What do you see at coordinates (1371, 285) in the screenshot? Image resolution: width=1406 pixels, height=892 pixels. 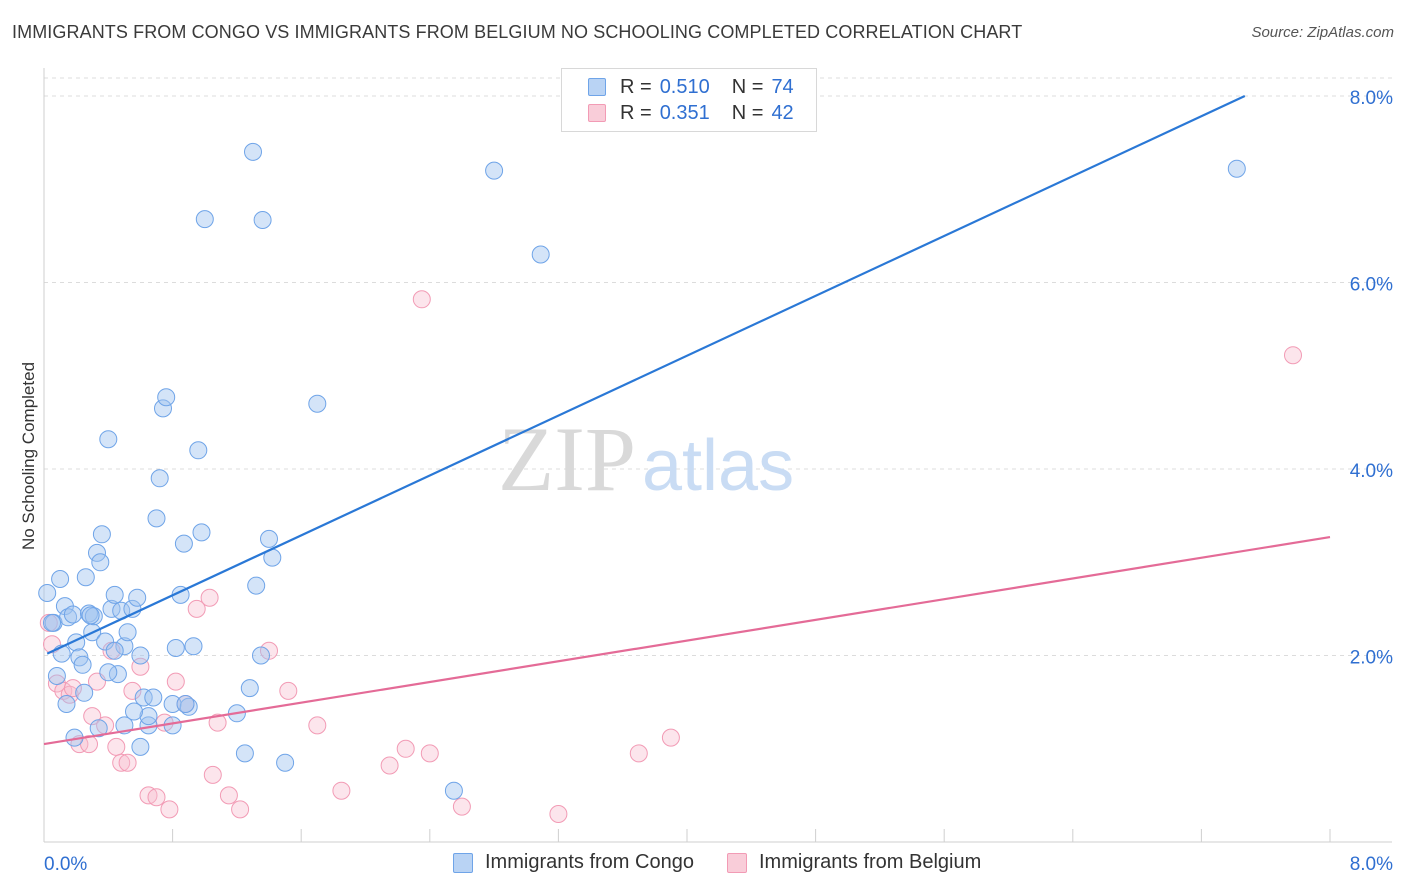 I see `y-tick-label-2: 6.0%` at bounding box center [1371, 285].